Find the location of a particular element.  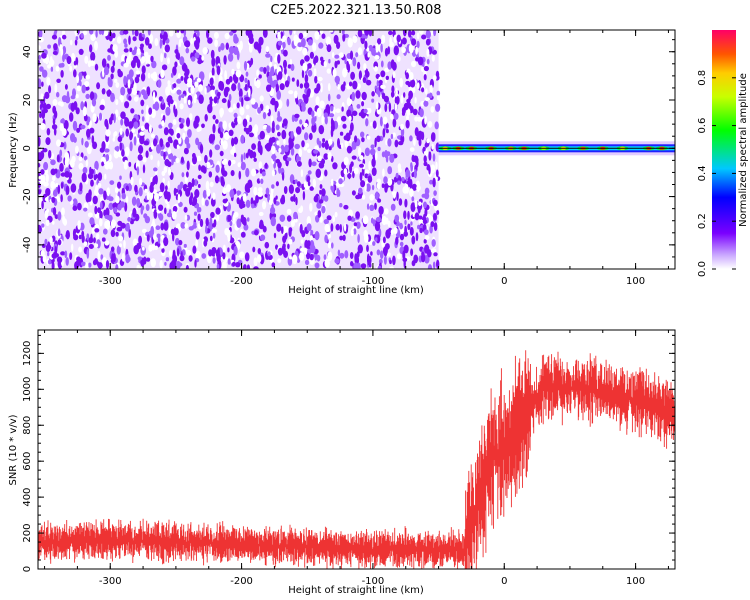

y-tick-label: 1000 is located at coordinates (27, 389).